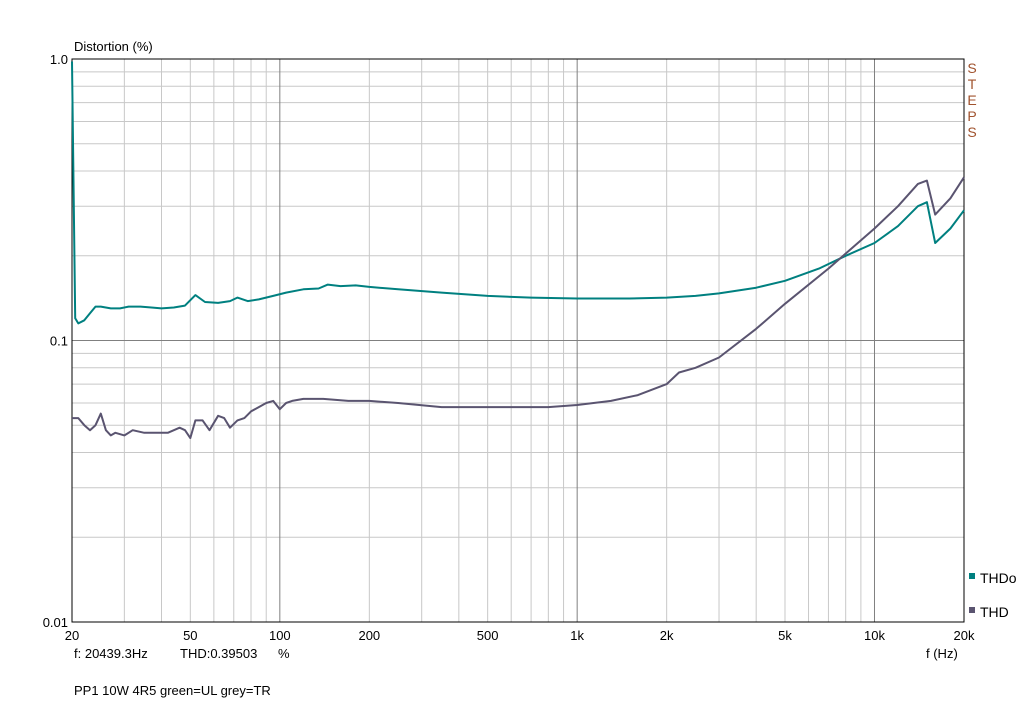 The width and height of the screenshot is (1024, 701). I want to click on x-tick-label: 10k, so click(874, 635).